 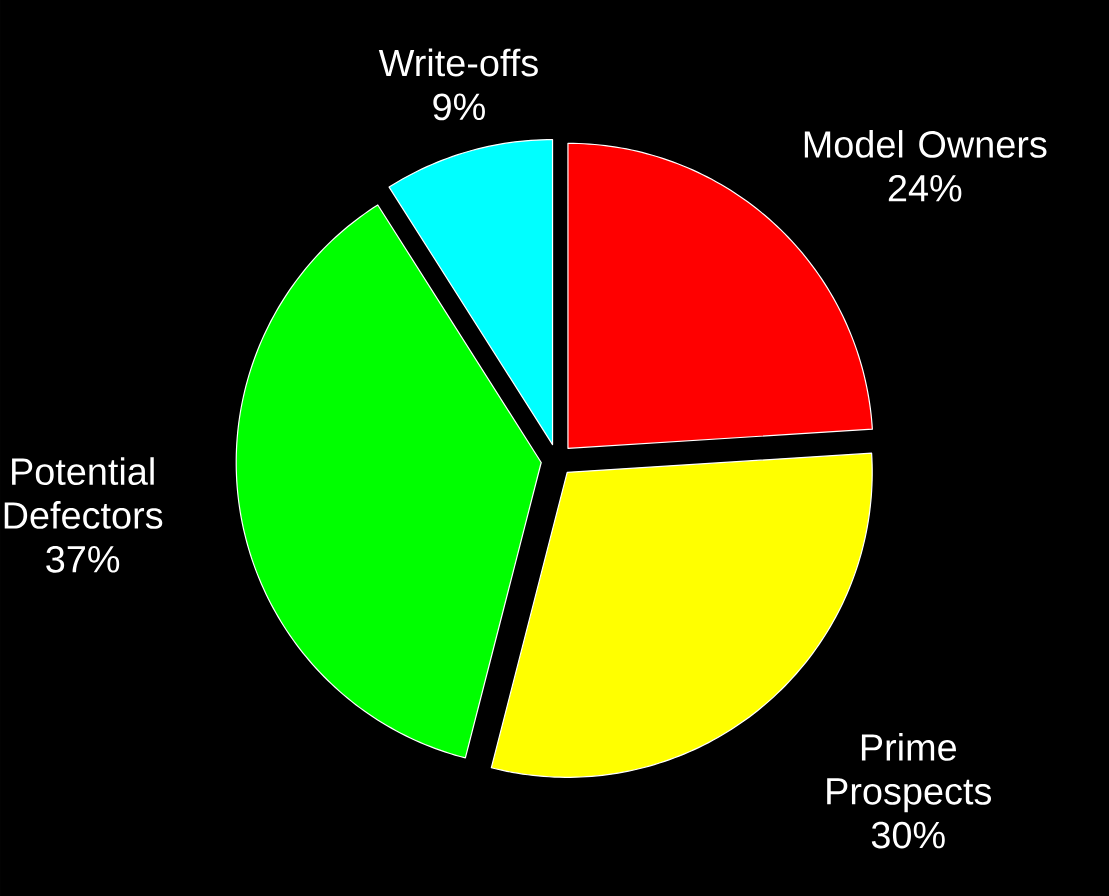 I want to click on slice-label: Write-offs, so click(x=458, y=62).